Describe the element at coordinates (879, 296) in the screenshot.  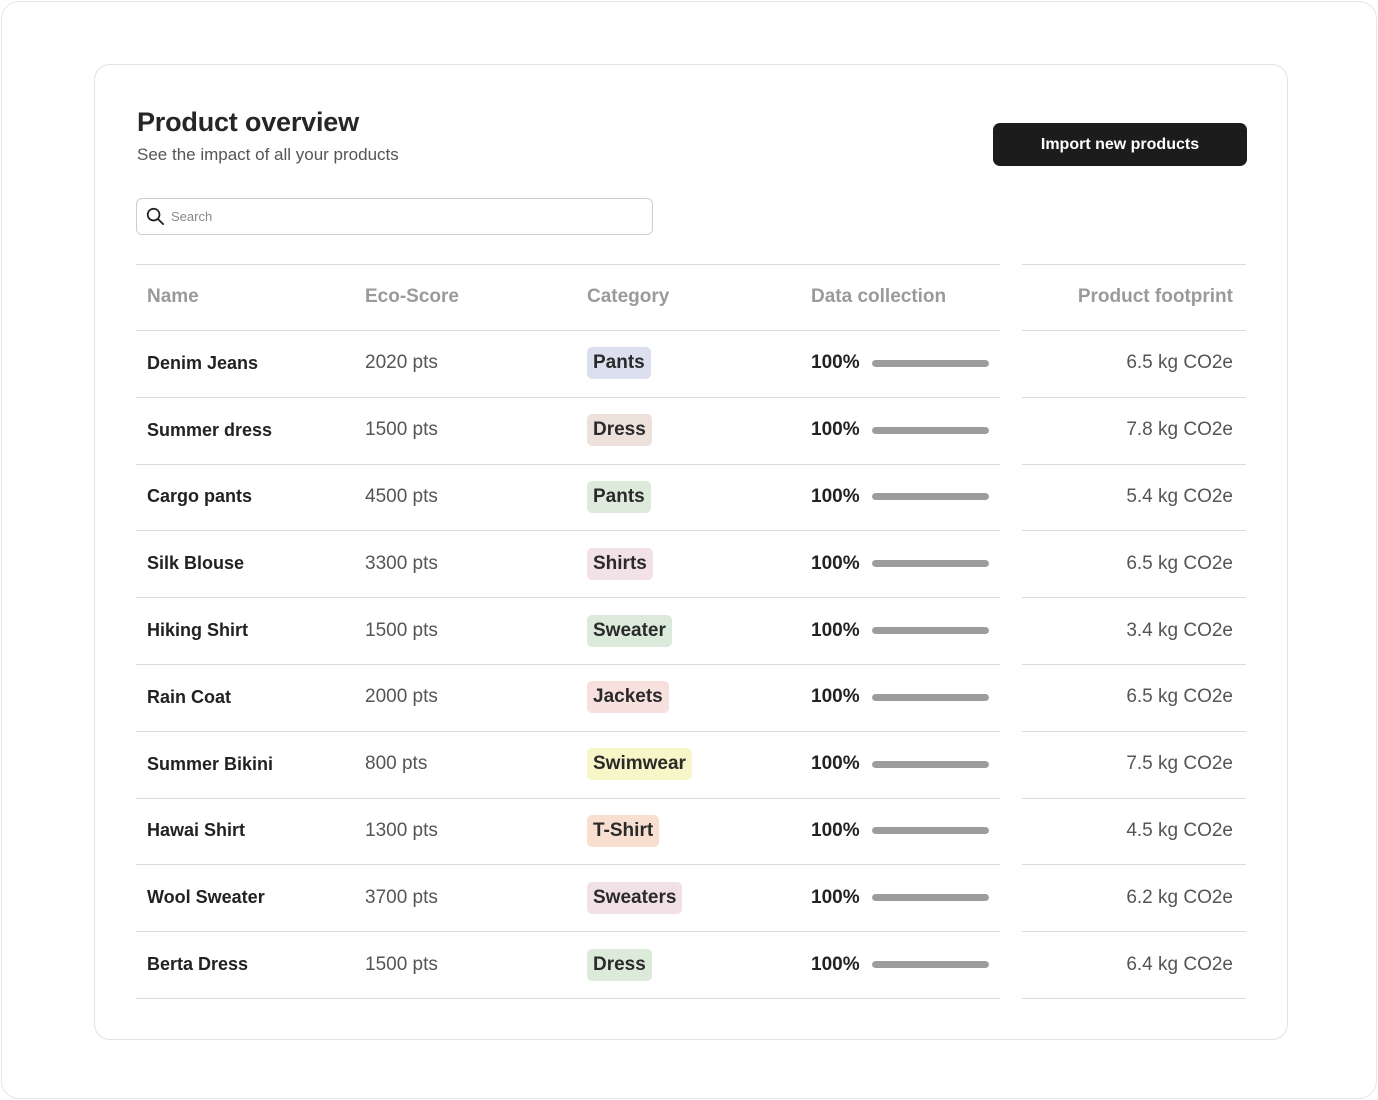
I see `header-data-collection: Data collection` at that location.